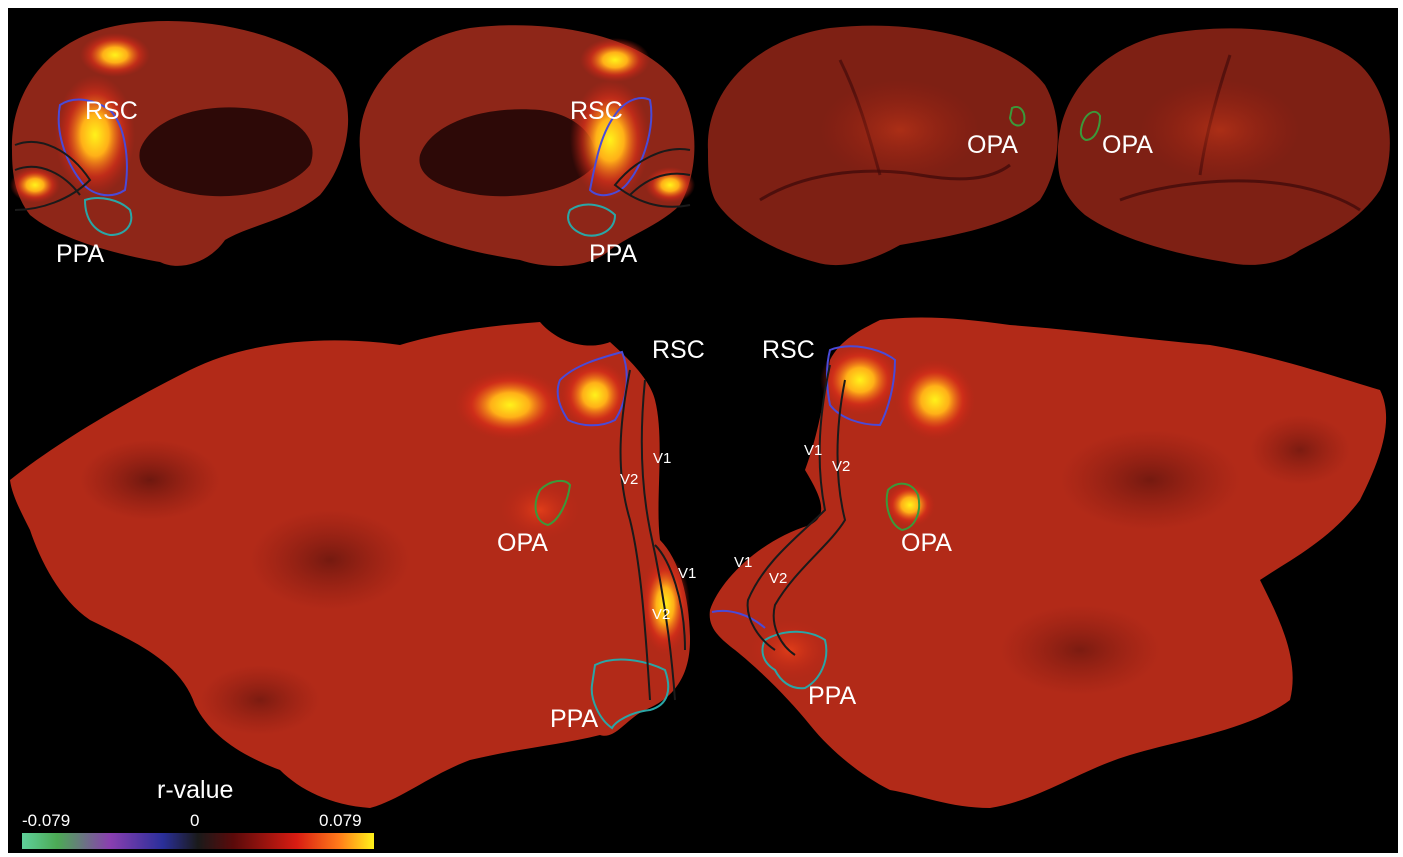  Describe the element at coordinates (198, 841) in the screenshot. I see `colorbar-gradient` at that location.